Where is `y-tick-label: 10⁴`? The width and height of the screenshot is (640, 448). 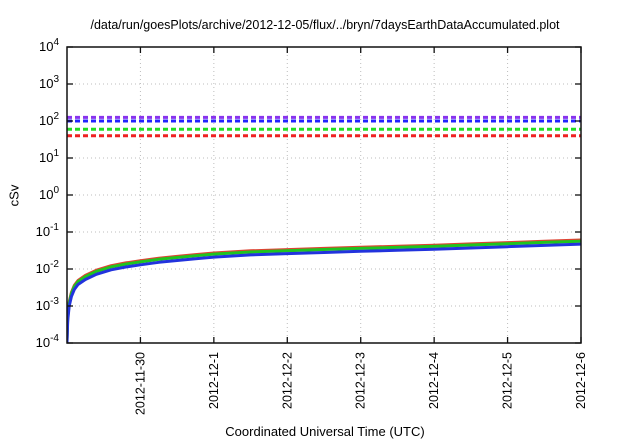
y-tick-label: 10⁴ is located at coordinates (49, 45).